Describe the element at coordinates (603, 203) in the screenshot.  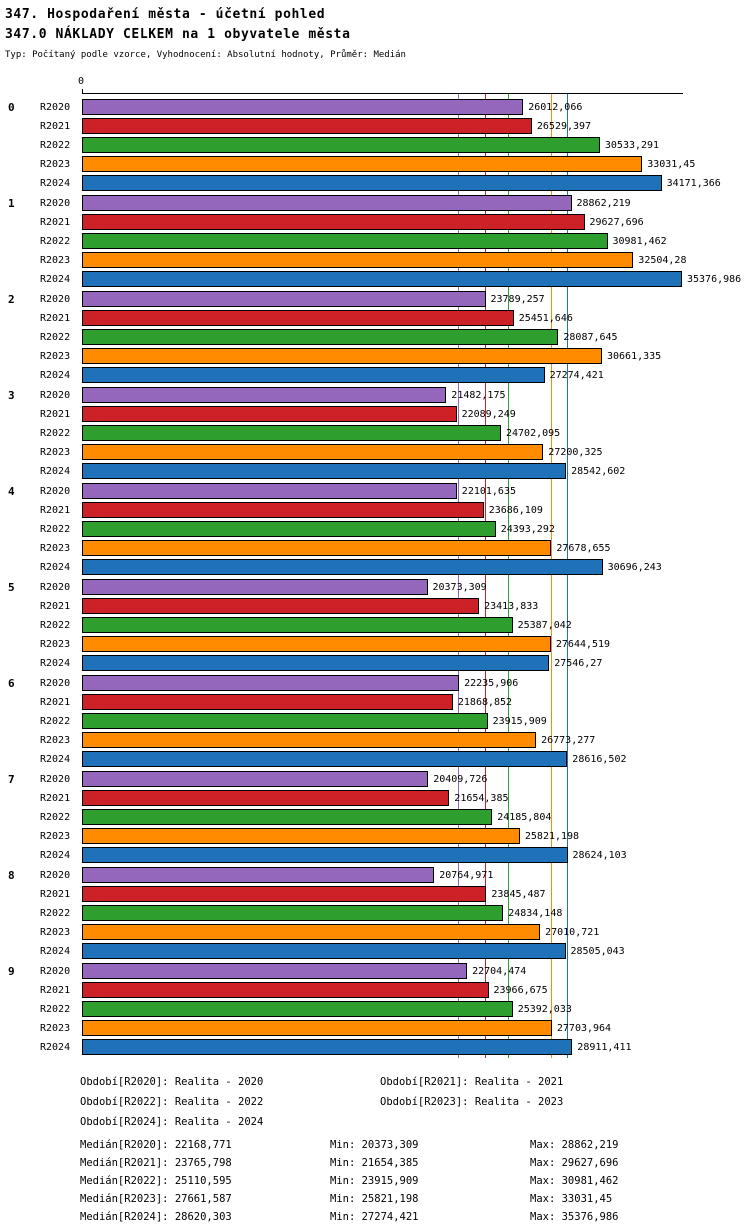
I see `value-label: 28862,219` at that location.